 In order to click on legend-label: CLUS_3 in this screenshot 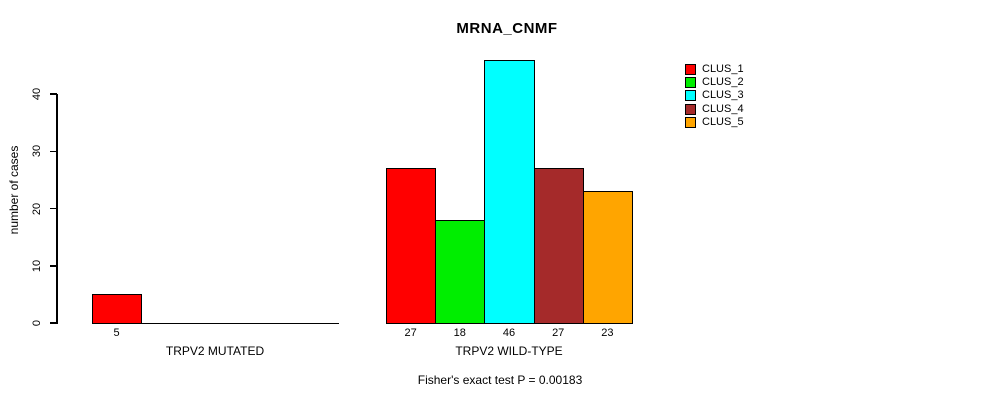, I will do `click(723, 95)`.